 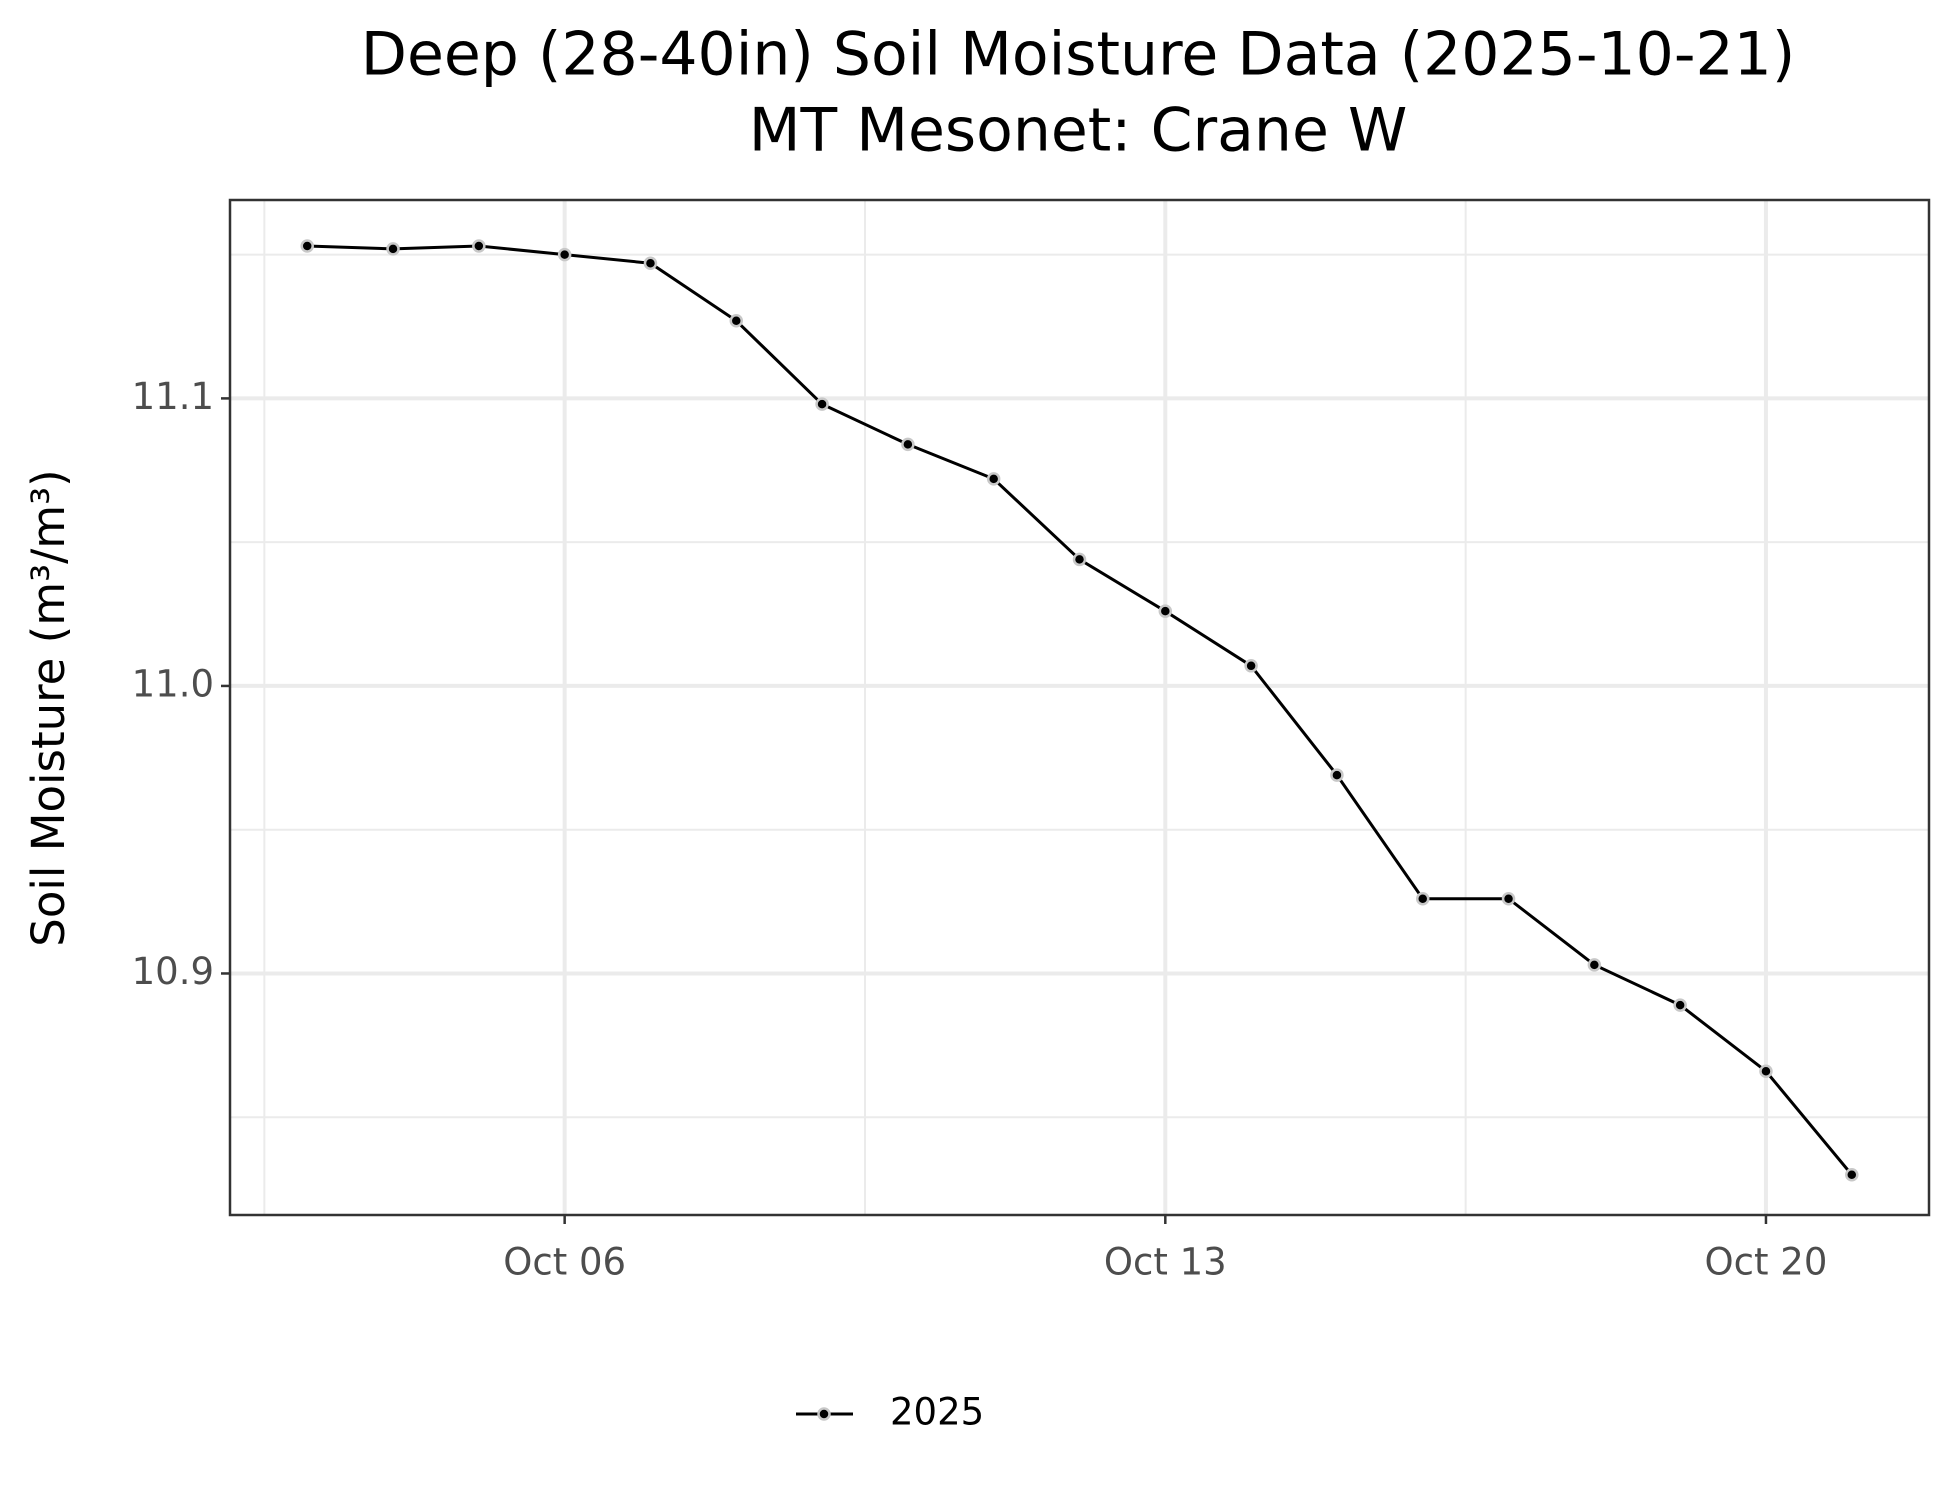 What do you see at coordinates (564, 1262) in the screenshot?
I see `x-tick-label: Oct 06` at bounding box center [564, 1262].